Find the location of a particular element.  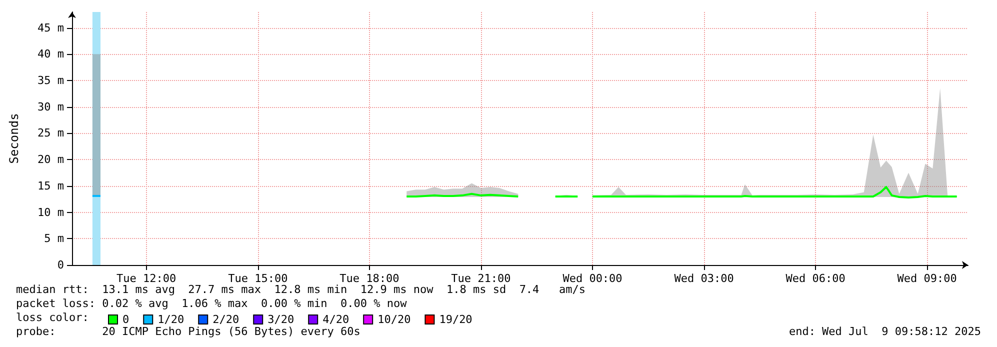

legend-label: 1/20 is located at coordinates (171, 319).